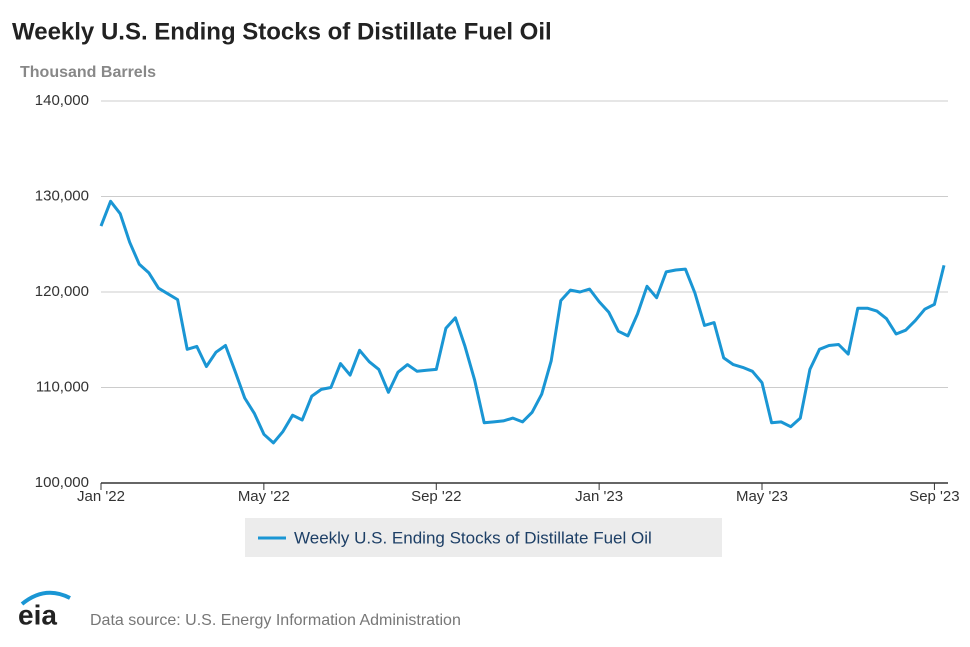  What do you see at coordinates (62, 291) in the screenshot?
I see `y-tick-label: 120,000` at bounding box center [62, 291].